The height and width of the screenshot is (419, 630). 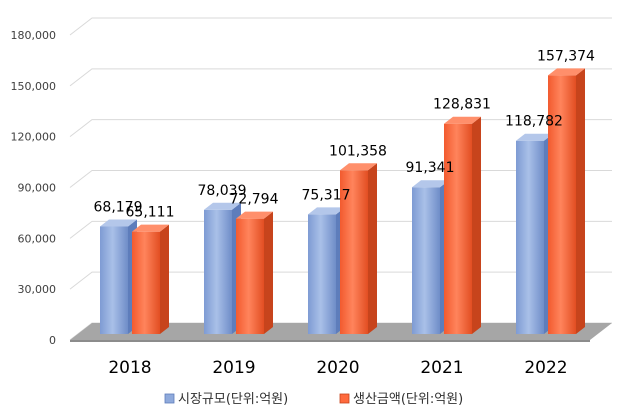 I want to click on y-tick-label: 0, so click(x=52, y=340).